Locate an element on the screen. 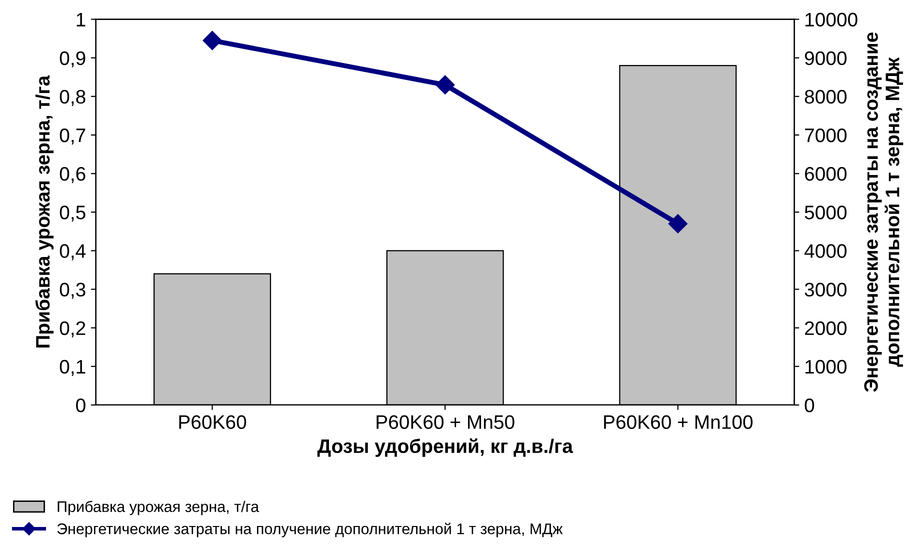  y2-tick-label: 3000 is located at coordinates (825, 289).